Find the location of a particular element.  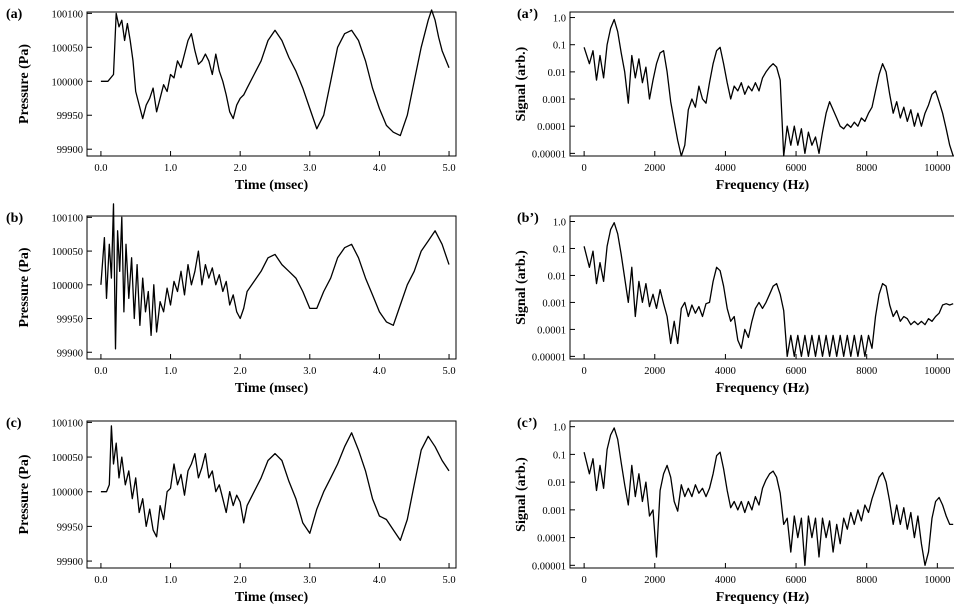

y-tick-label: 0.001 is located at coordinates (554, 100).